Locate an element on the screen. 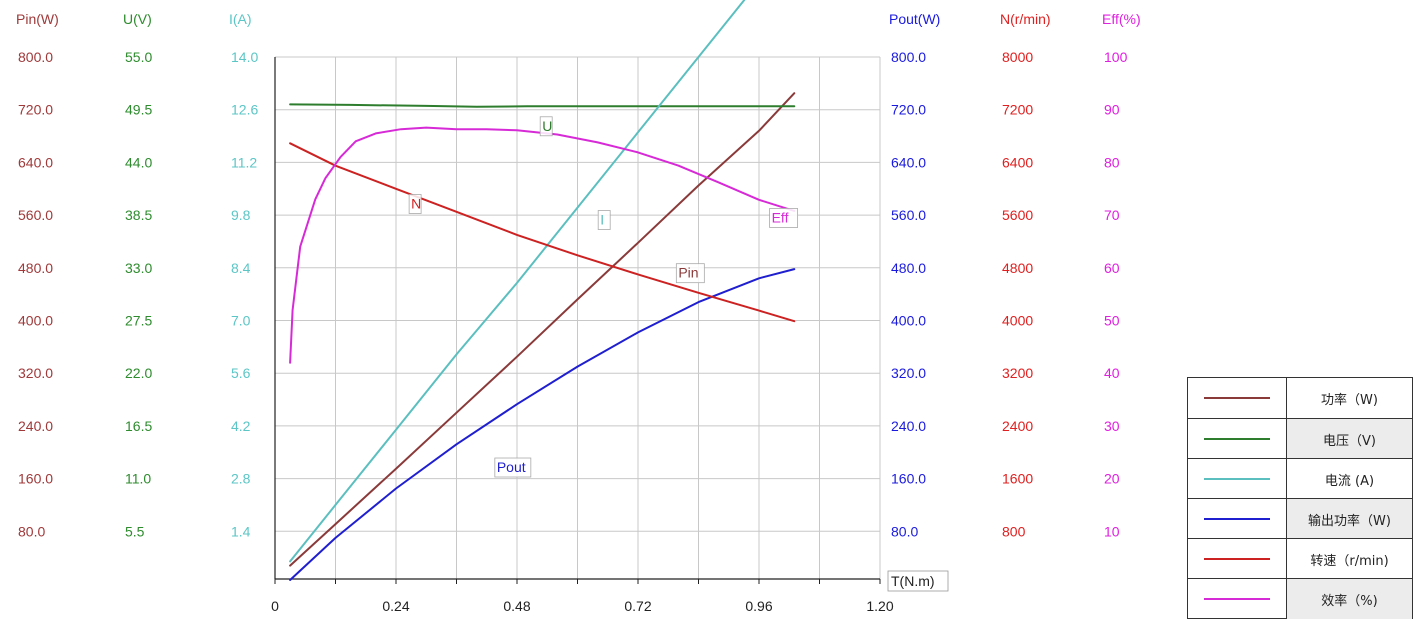 This screenshot has width=1413, height=619. x-tick-label: 0.72 is located at coordinates (637, 606).